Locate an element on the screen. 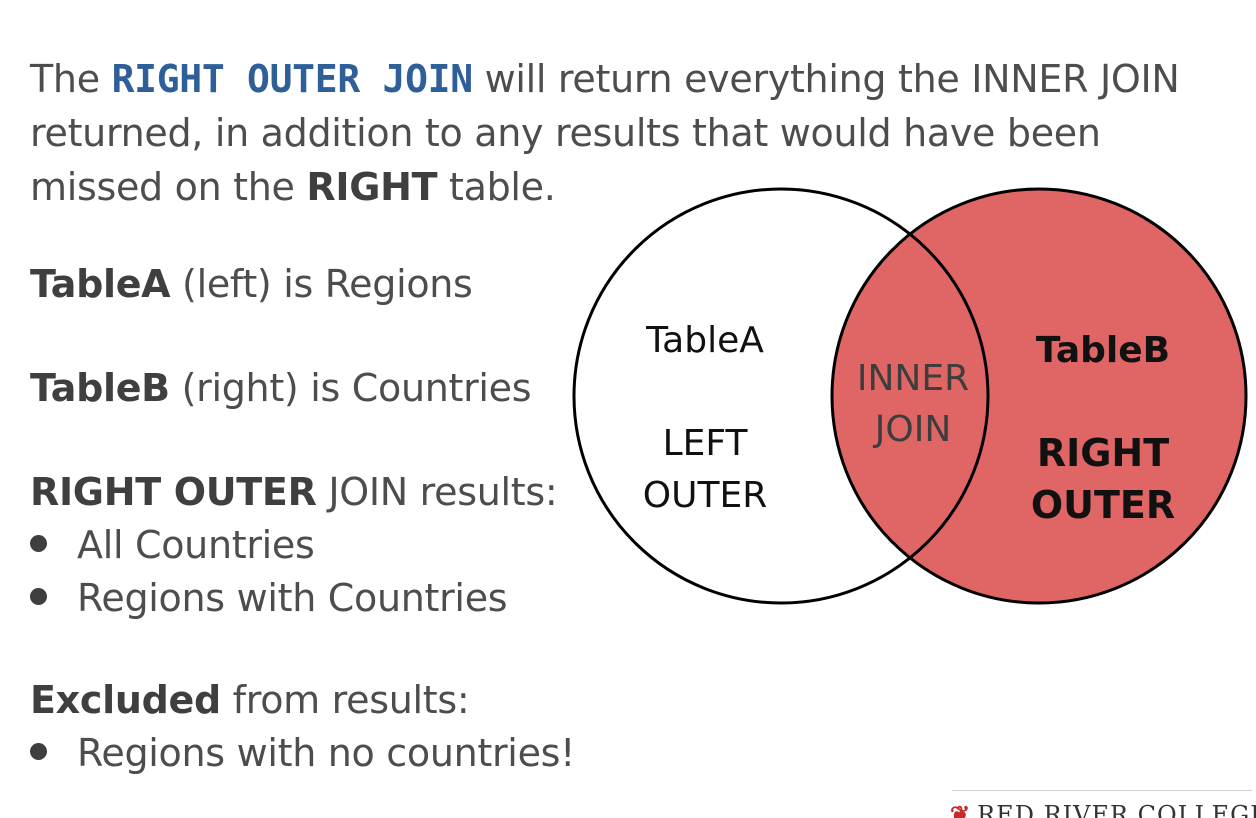  list-item: Regions with Countries is located at coordinates (269, 598).